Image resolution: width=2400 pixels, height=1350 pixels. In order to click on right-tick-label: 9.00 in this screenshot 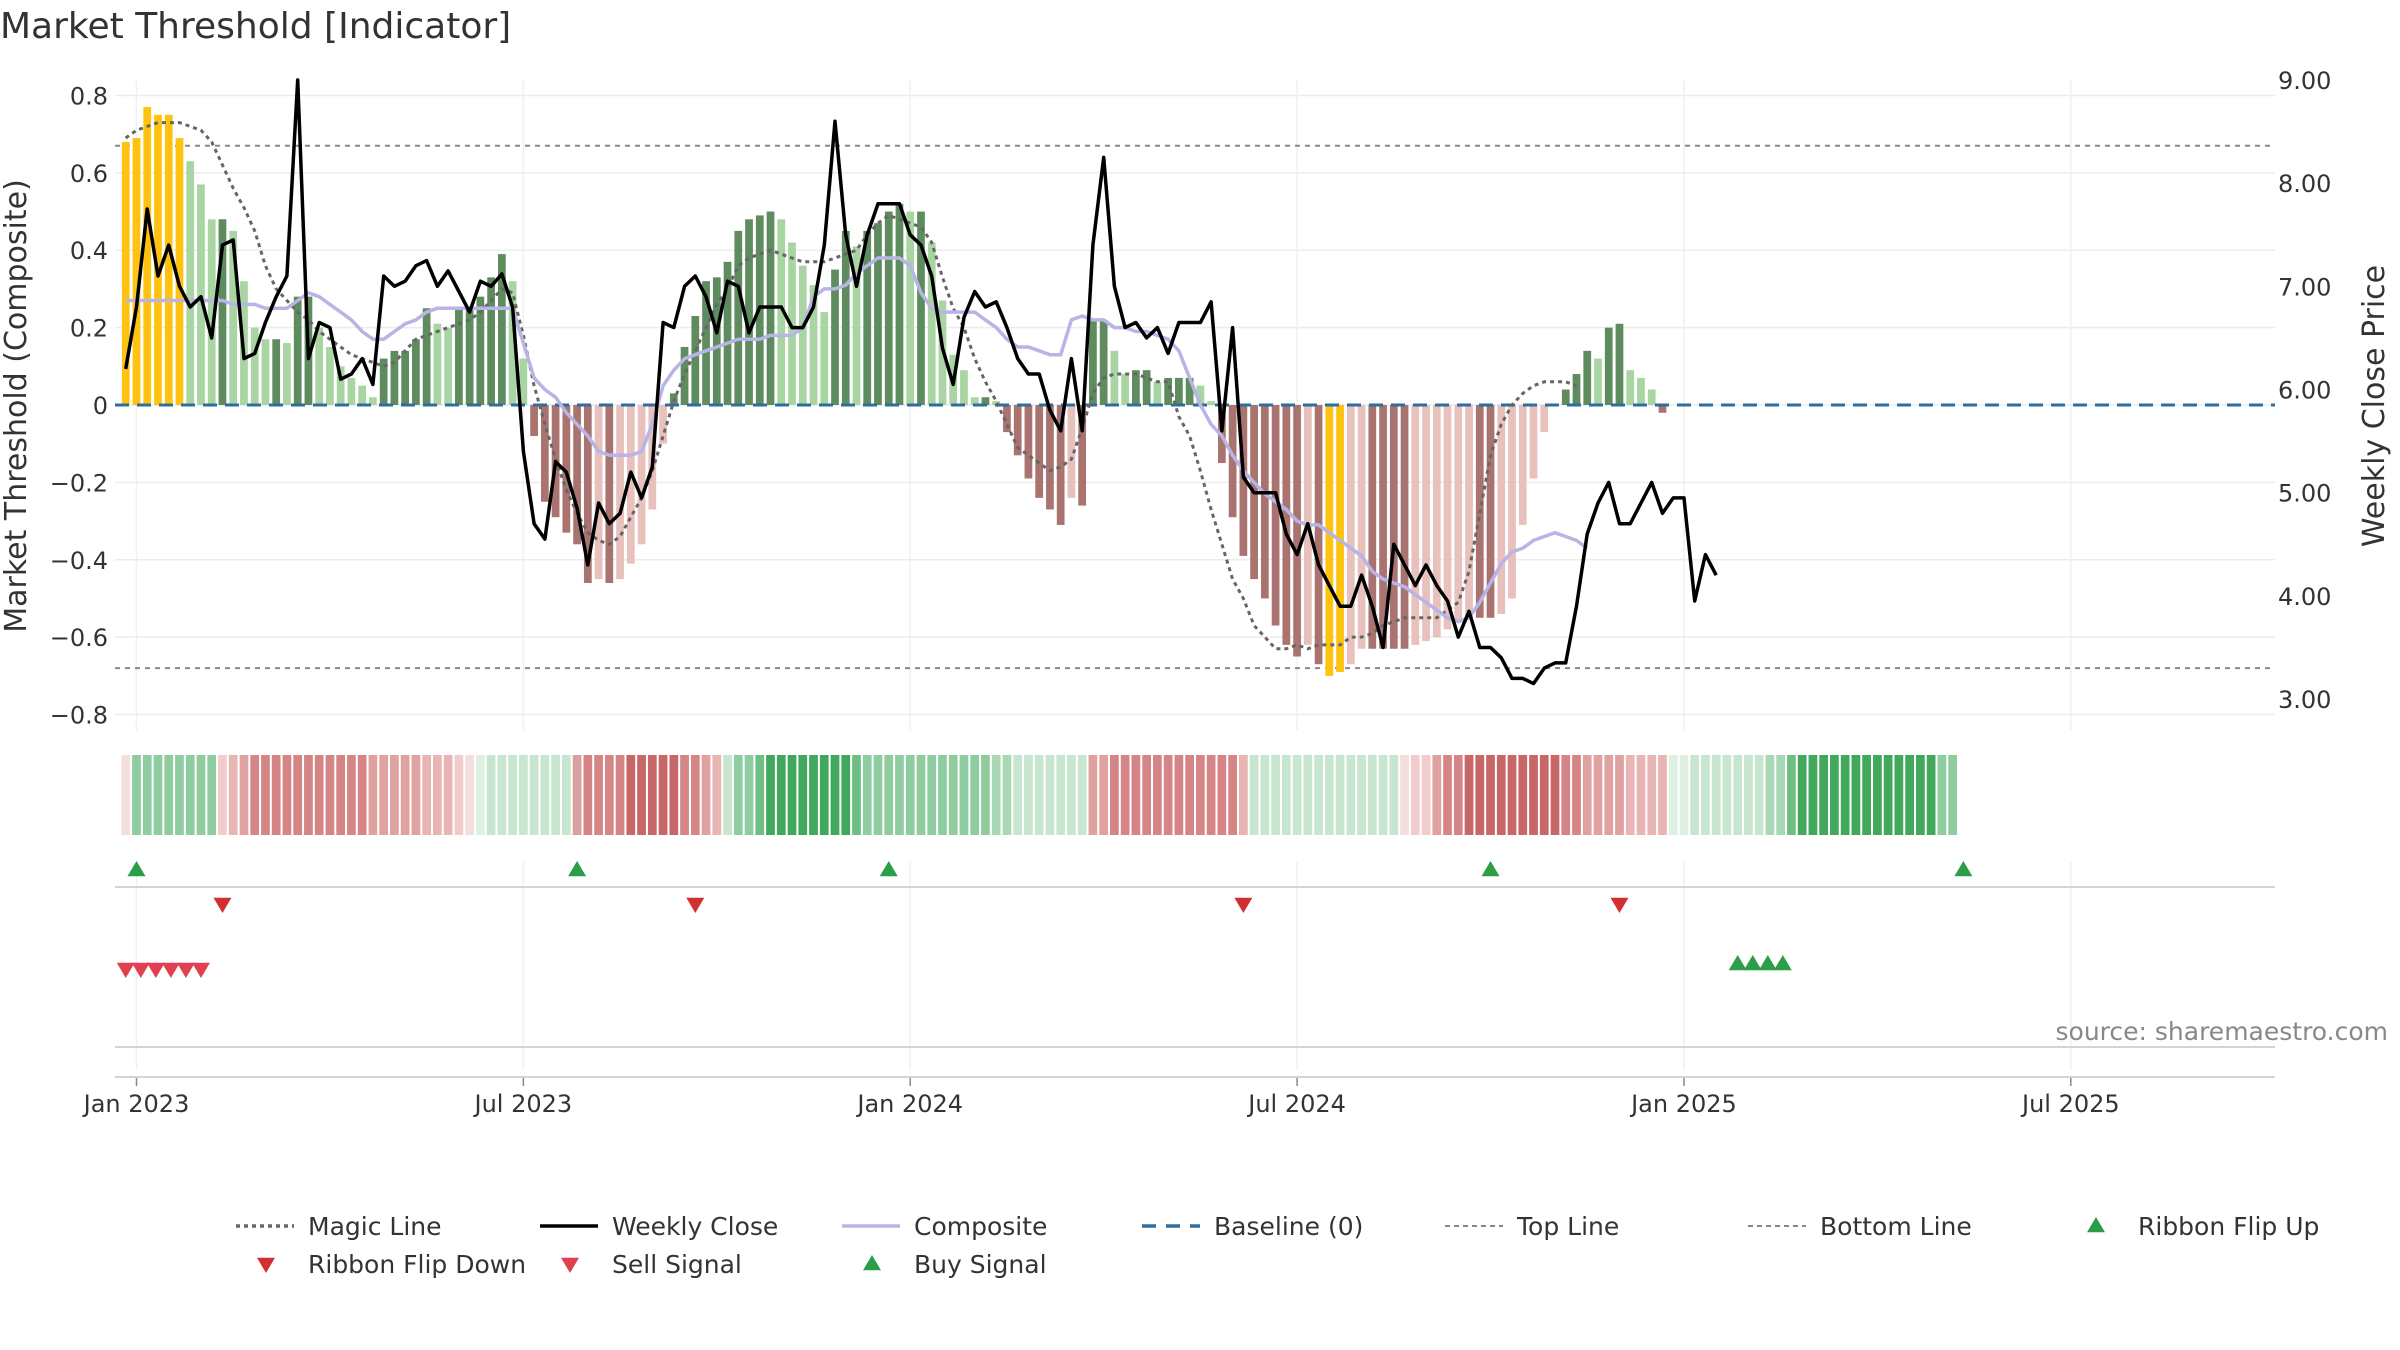, I will do `click(2304, 81)`.